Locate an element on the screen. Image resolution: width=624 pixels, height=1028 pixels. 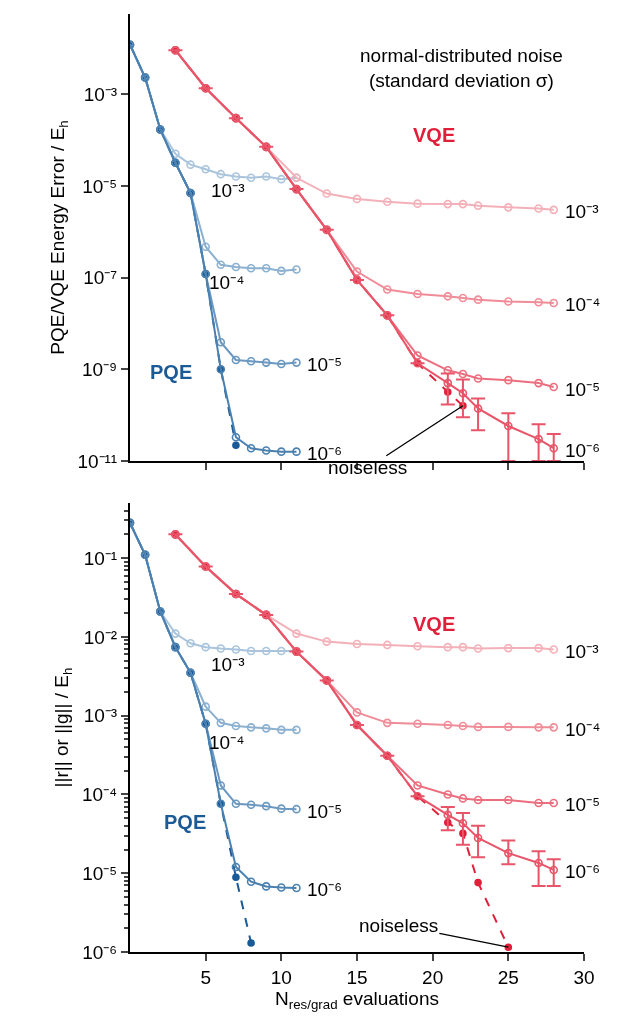
x-tick-label: 10 is located at coordinates (281, 977).